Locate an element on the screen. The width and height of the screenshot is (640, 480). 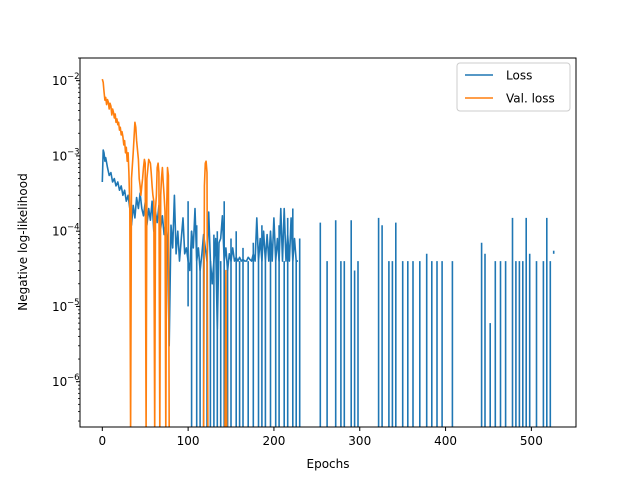
y-axis-label: Negative log-likelihood is located at coordinates (23, 241).